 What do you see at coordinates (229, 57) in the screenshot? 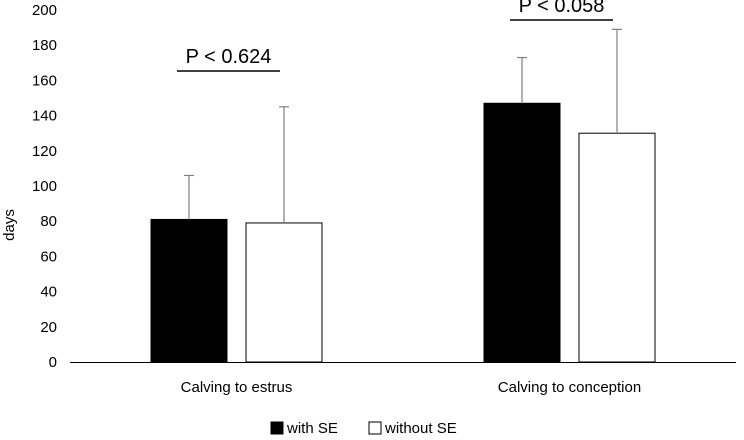
I see `significance-label: P < 0.624` at bounding box center [229, 57].